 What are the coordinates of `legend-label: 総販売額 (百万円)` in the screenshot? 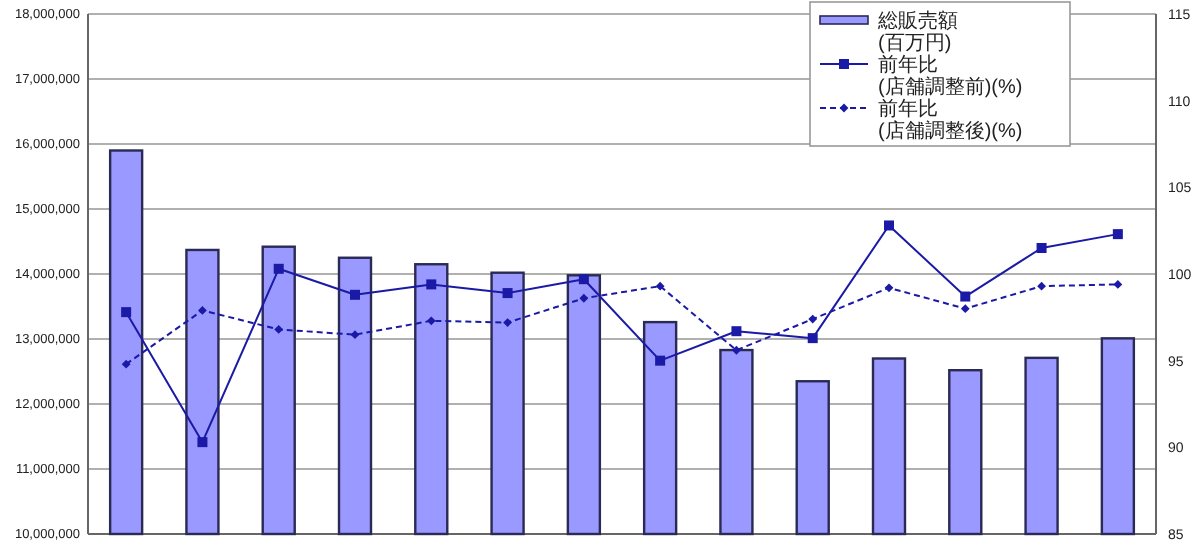 It's located at (917, 32).